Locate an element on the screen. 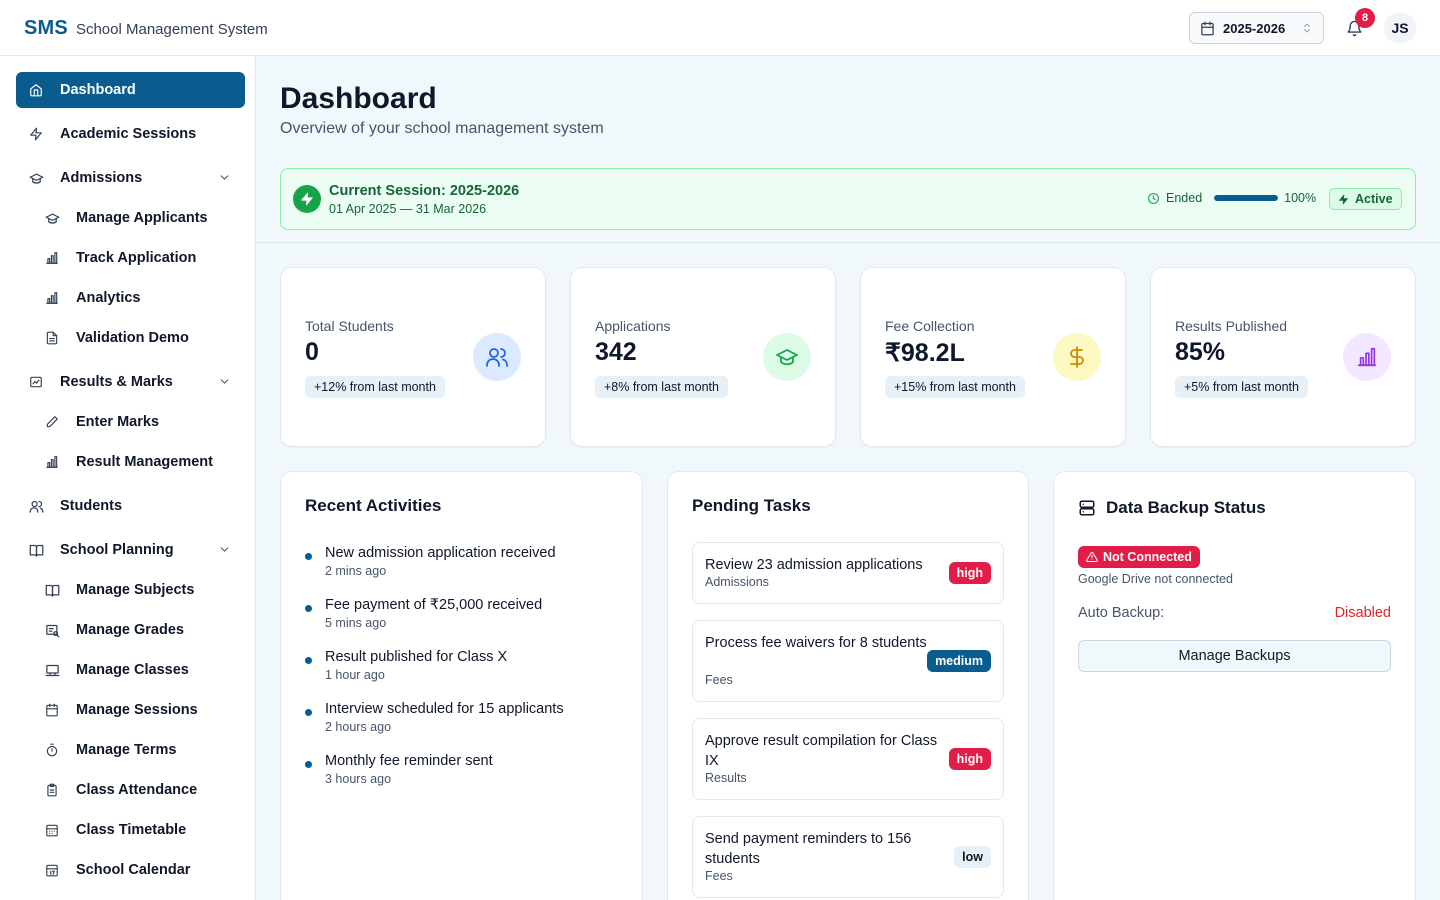  chart-box-icon is located at coordinates (36, 382).